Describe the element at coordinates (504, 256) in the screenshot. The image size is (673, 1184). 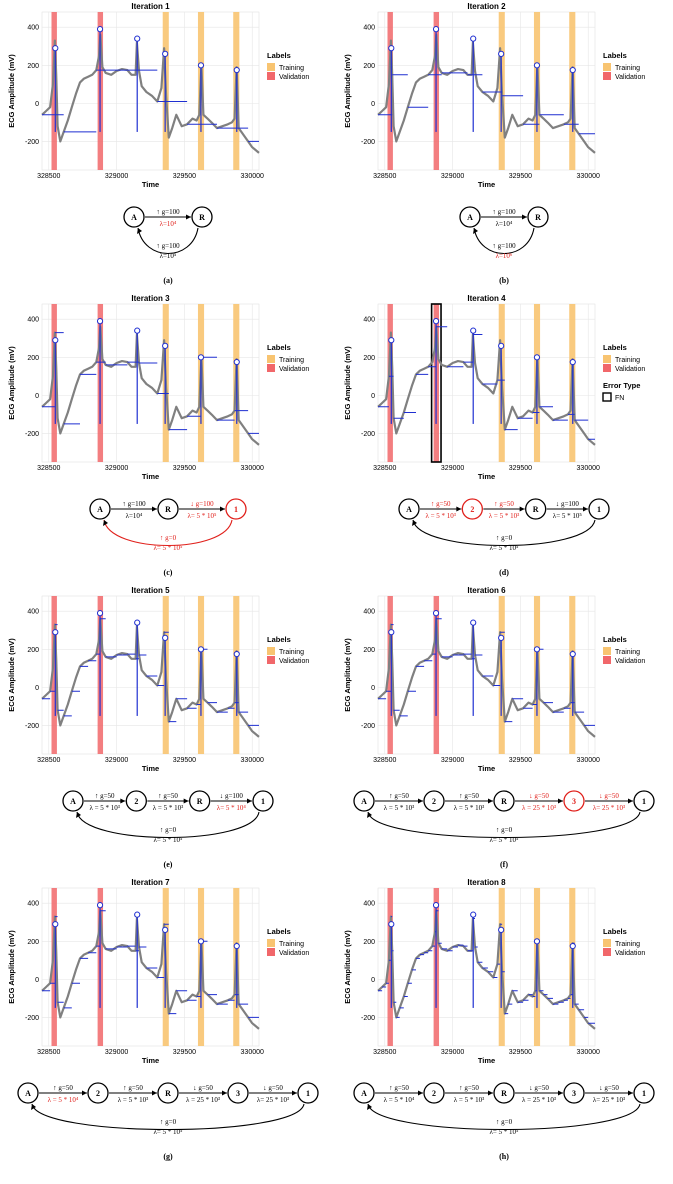
I see `back-lambda-label: λ=10⁶` at that location.